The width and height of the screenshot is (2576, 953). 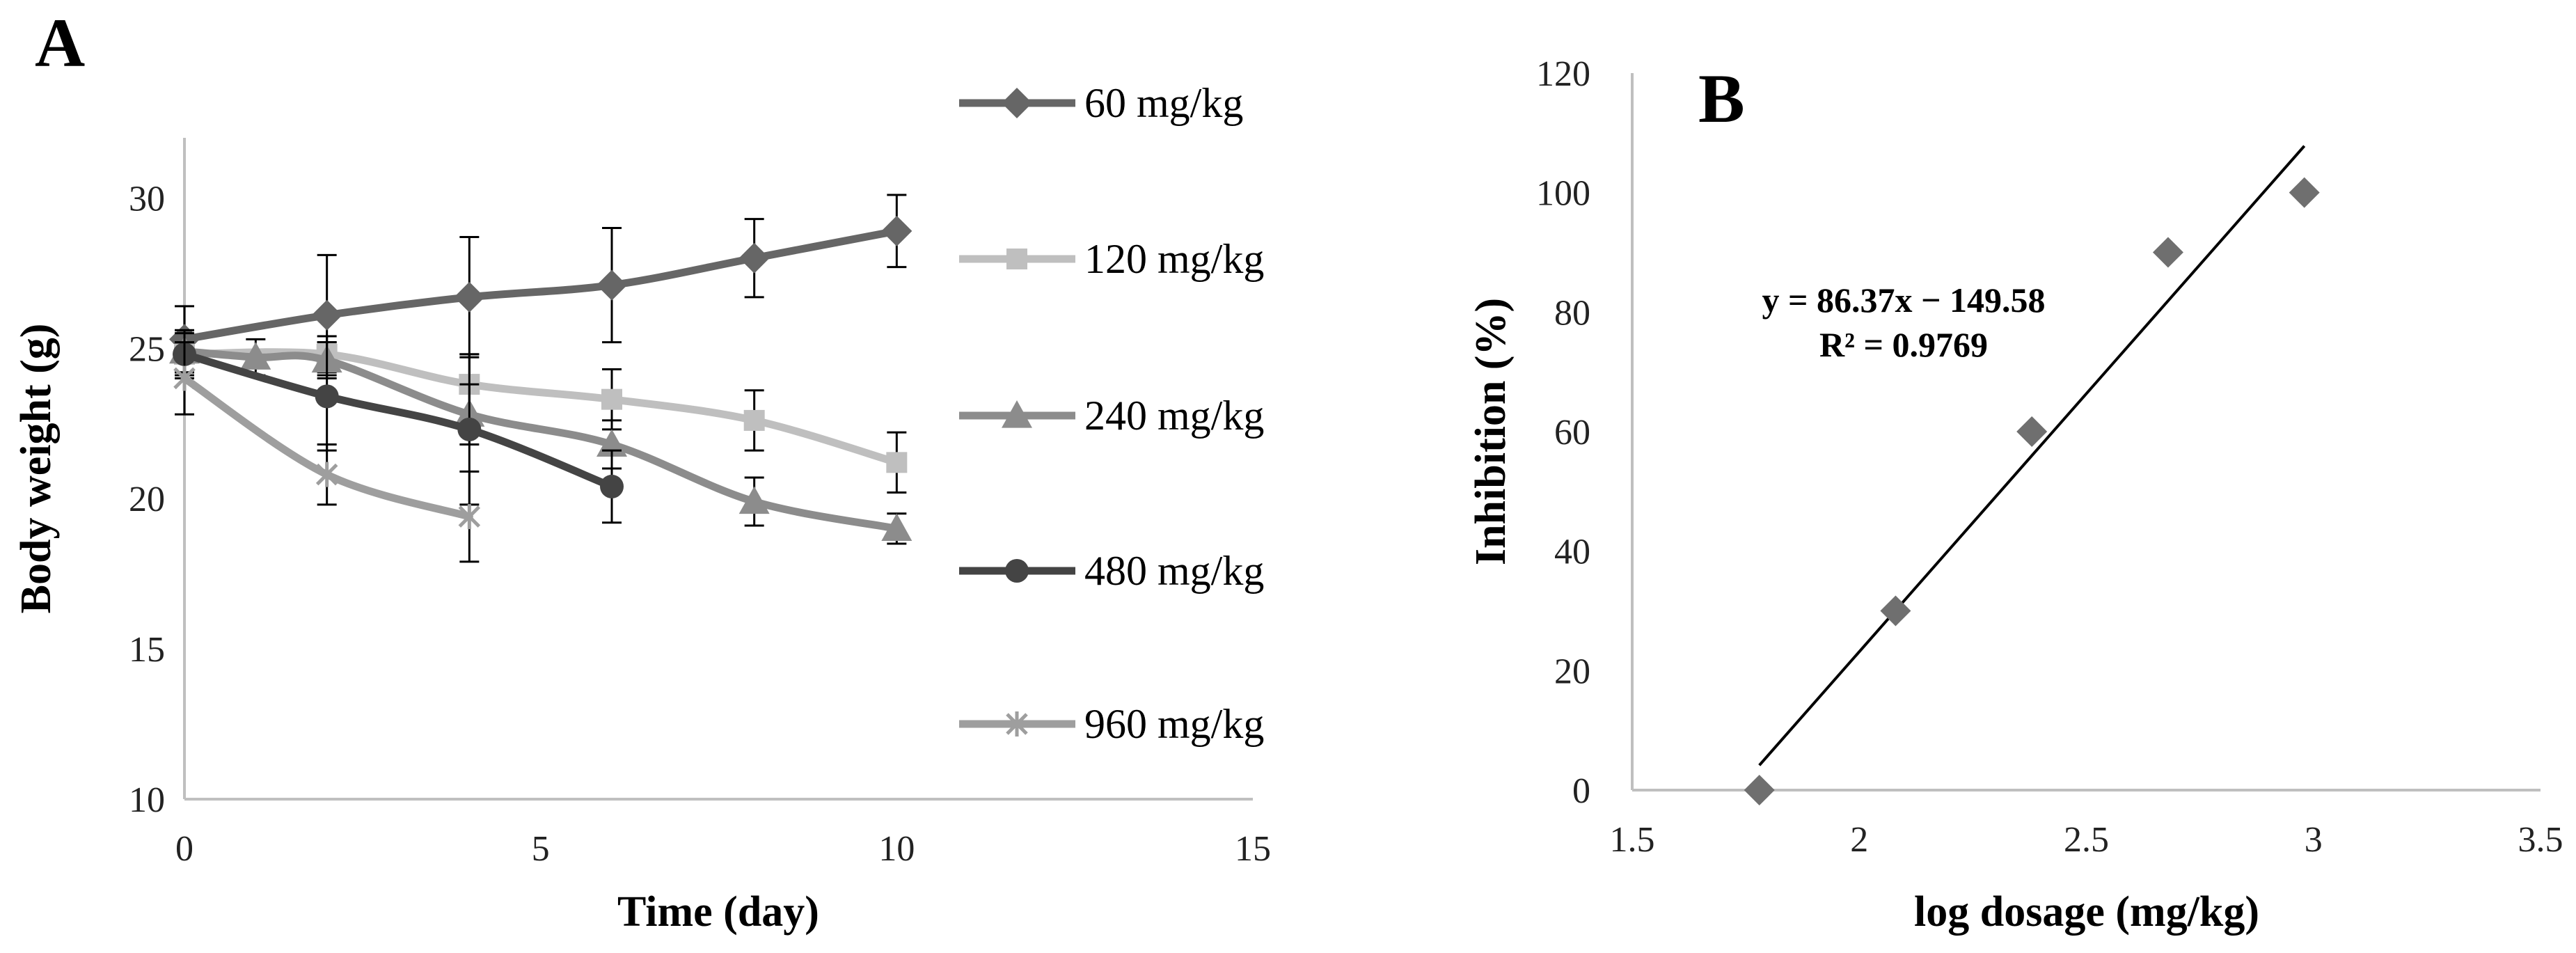 I want to click on legend-label: 480 mg/kg, so click(x=1174, y=571).